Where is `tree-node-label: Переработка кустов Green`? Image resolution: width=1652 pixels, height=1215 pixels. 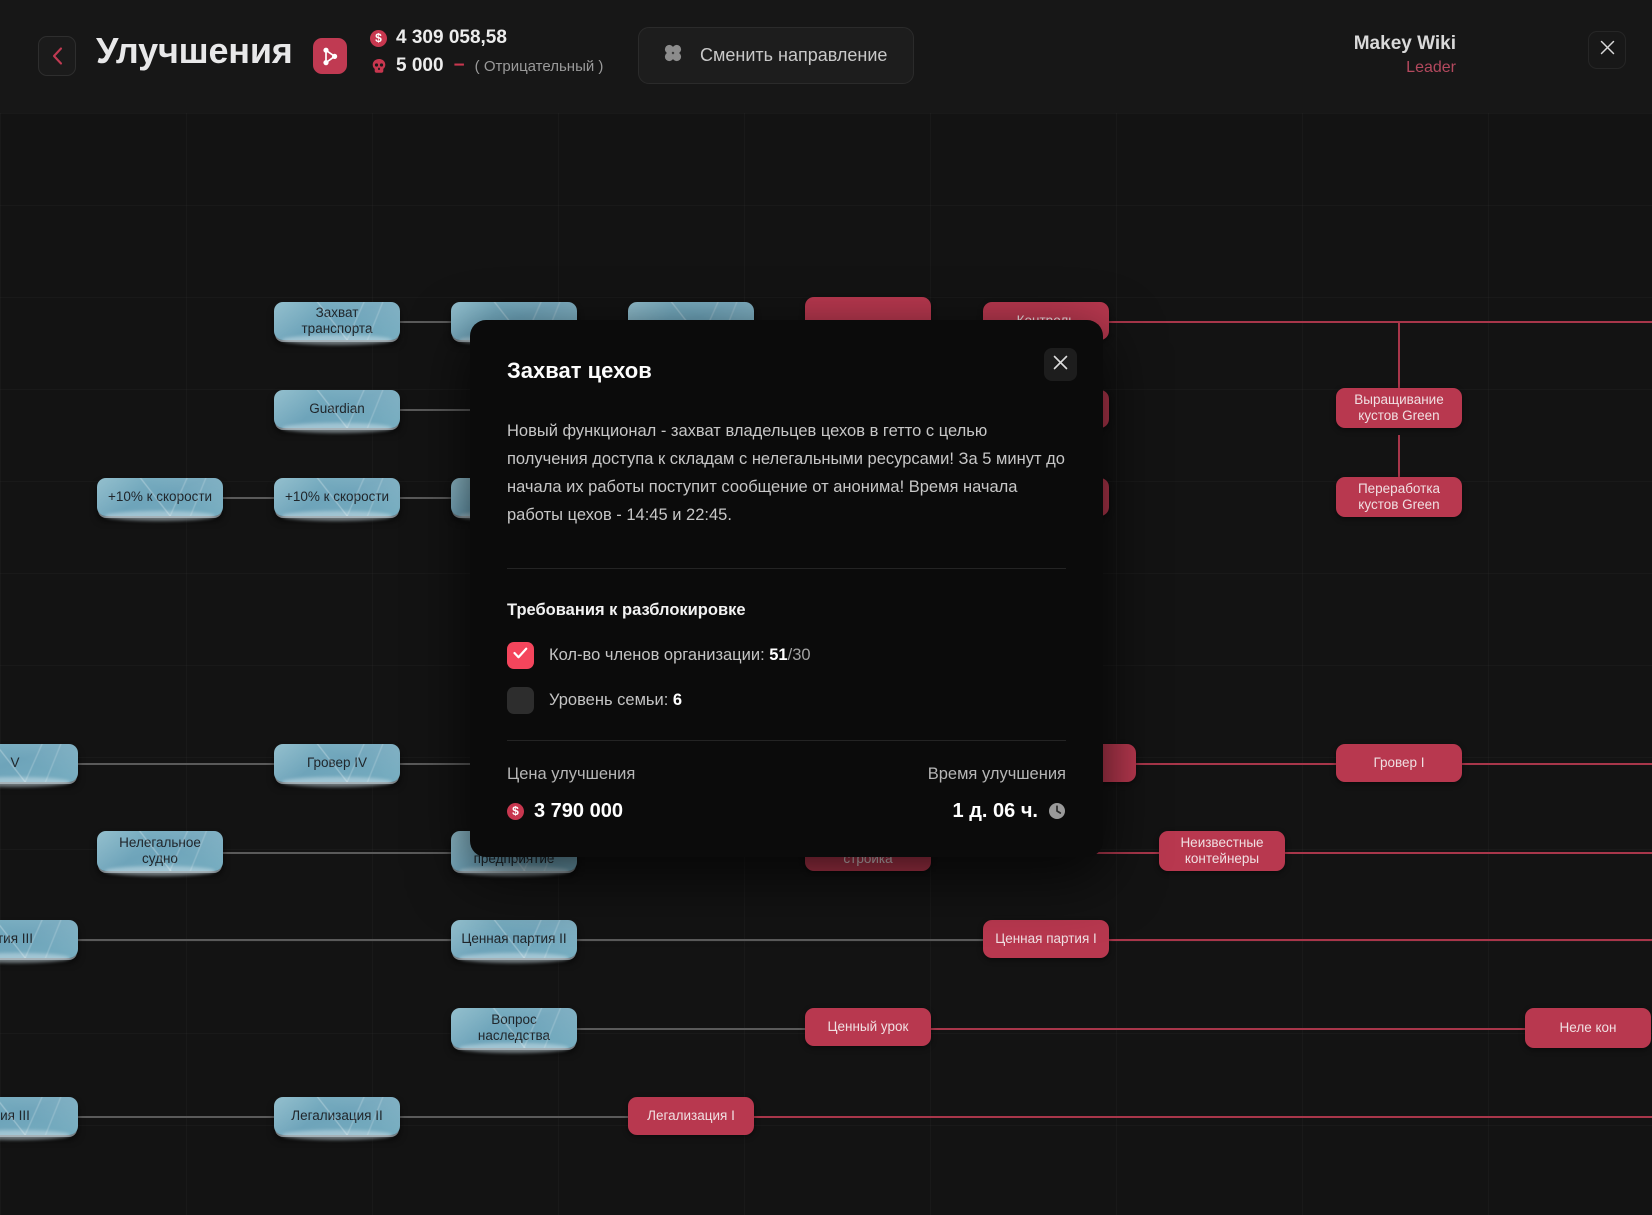
tree-node-label: Переработка кустов Green is located at coordinates (1399, 496).